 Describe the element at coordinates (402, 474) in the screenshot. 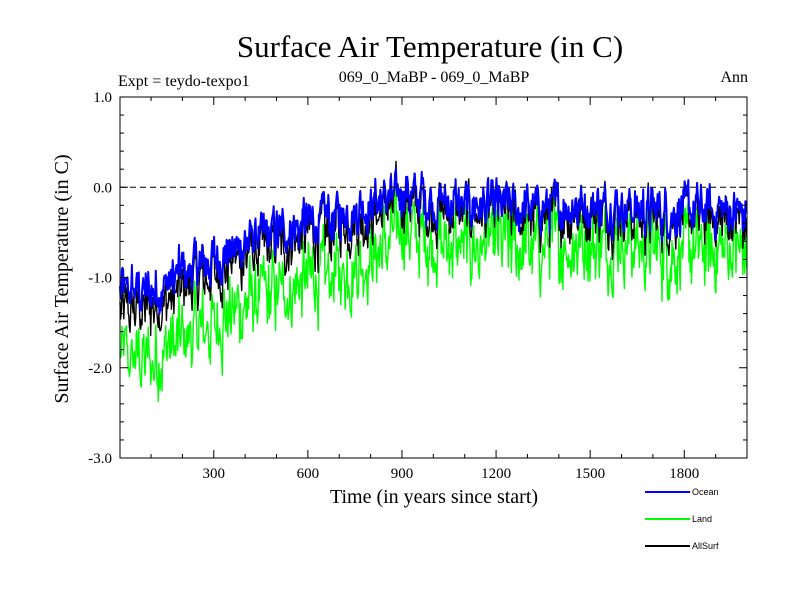

I see `x-tick-label: 900` at that location.